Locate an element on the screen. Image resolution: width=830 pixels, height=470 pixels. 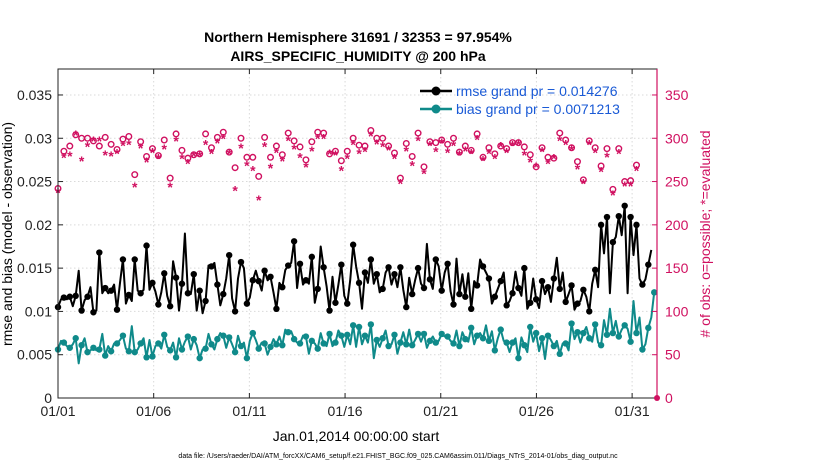
x-tick-label: 01/06 is located at coordinates (153, 411).